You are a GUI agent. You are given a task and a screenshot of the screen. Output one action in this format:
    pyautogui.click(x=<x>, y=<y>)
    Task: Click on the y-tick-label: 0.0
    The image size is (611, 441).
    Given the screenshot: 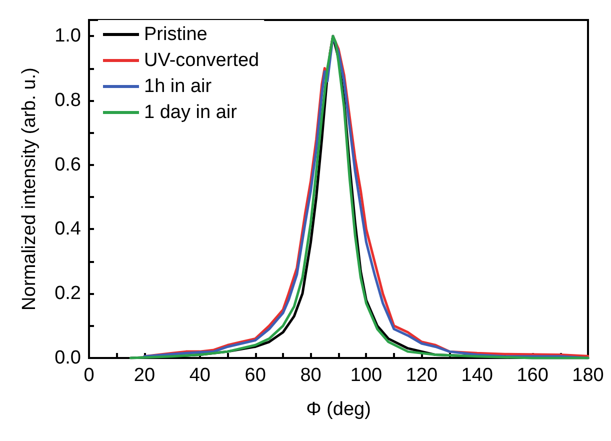 What is the action you would take?
    pyautogui.click(x=67, y=358)
    